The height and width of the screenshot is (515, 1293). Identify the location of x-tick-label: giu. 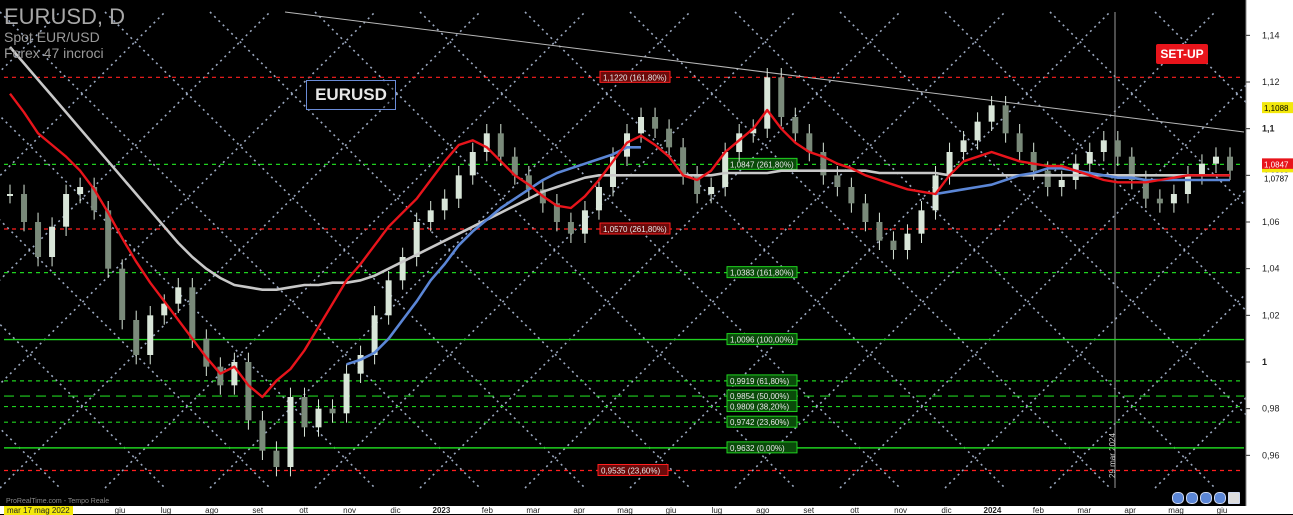
(671, 510).